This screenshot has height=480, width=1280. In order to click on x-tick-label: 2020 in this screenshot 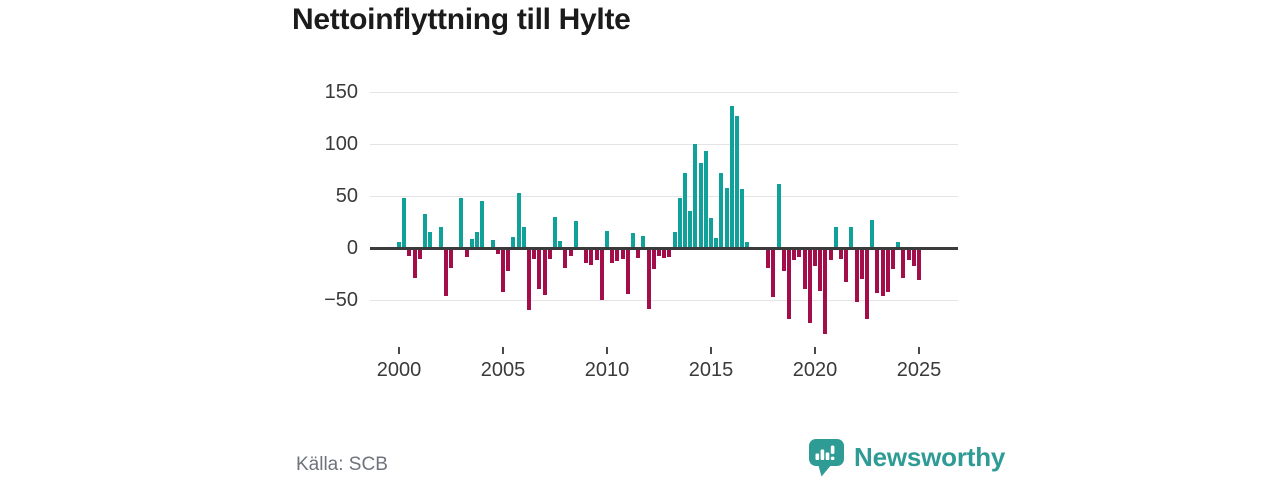, I will do `click(815, 370)`.